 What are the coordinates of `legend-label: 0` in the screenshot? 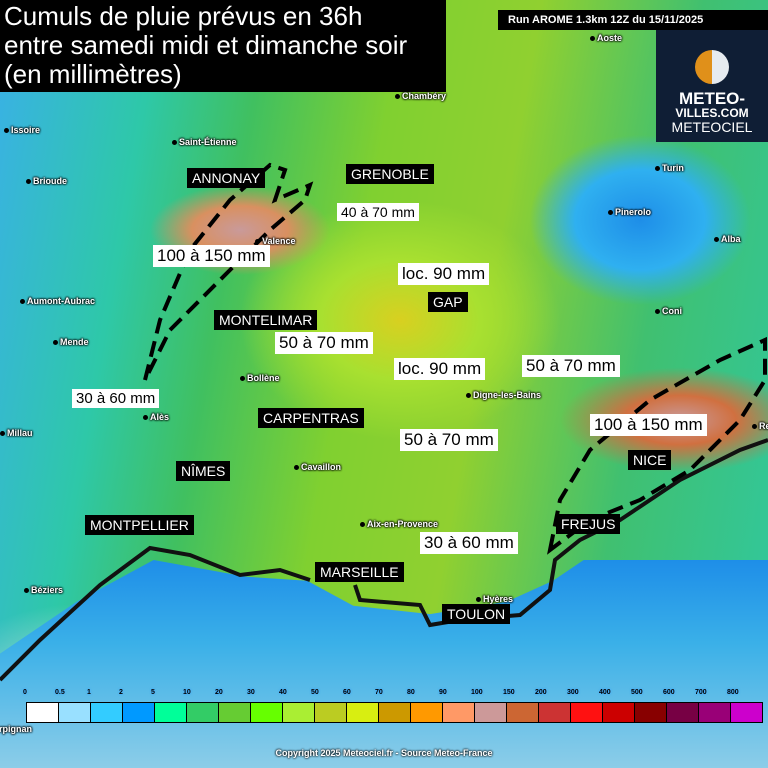 It's located at (25, 692).